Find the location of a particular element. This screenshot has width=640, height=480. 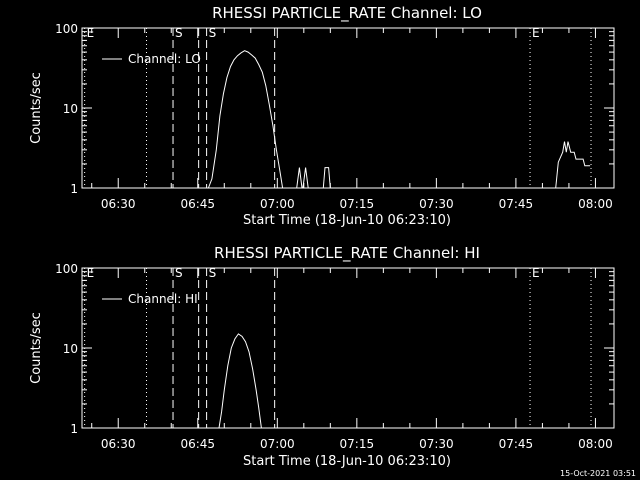

chart-title: RHESSI PARTICLE_RATE Channel: HI is located at coordinates (347, 253).